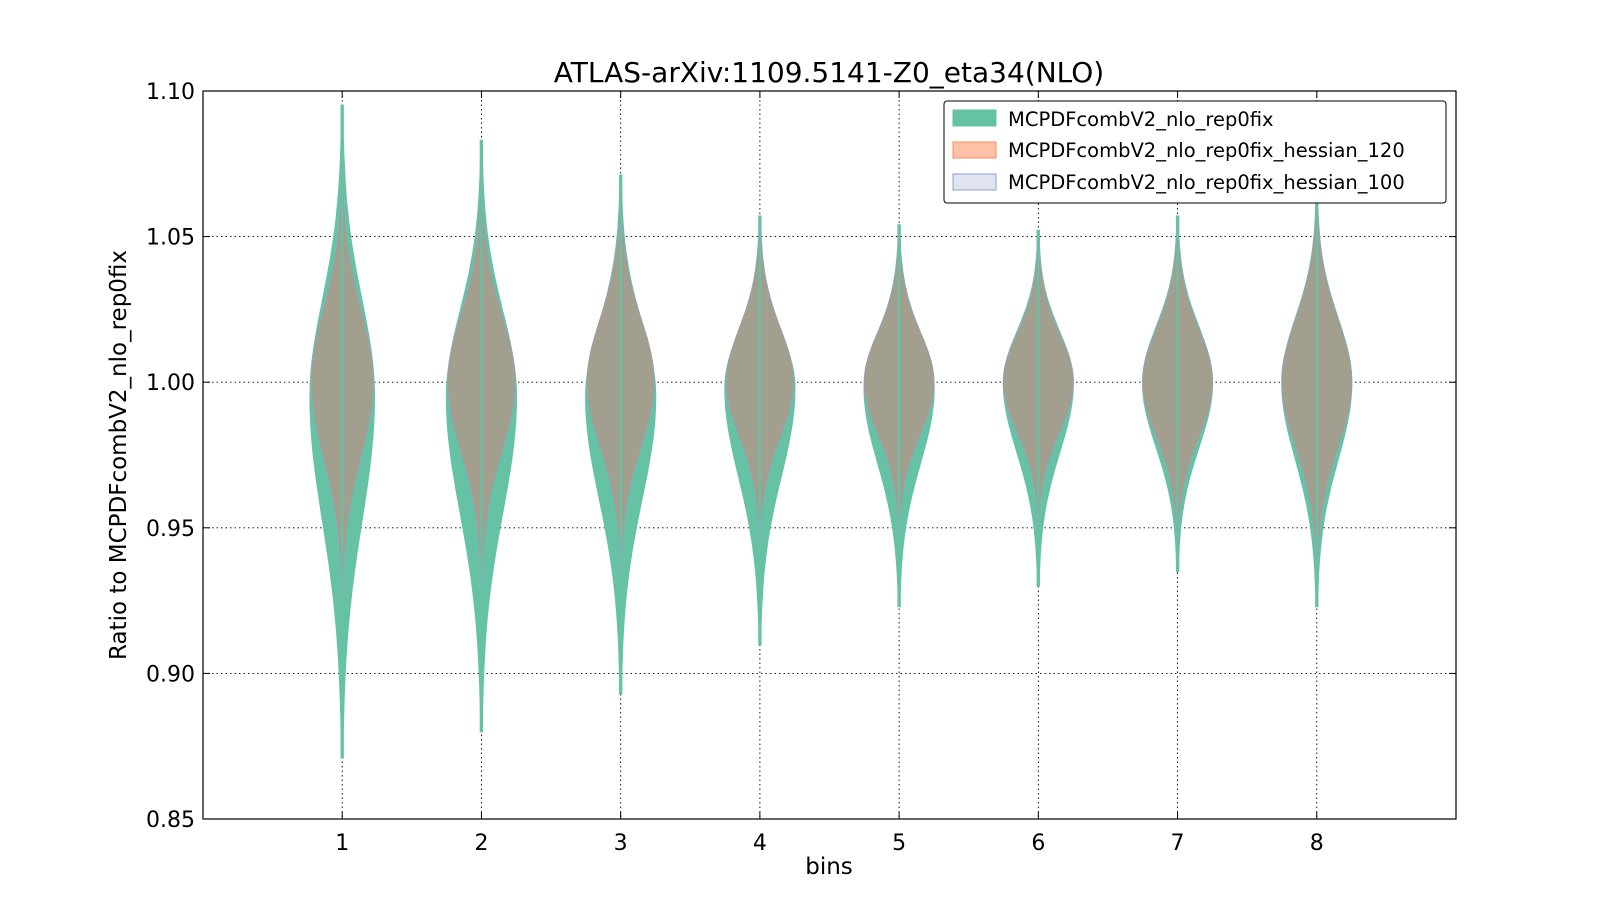 This screenshot has width=1600, height=900. What do you see at coordinates (974, 118) in the screenshot?
I see `legend-swatch-rep0fix` at bounding box center [974, 118].